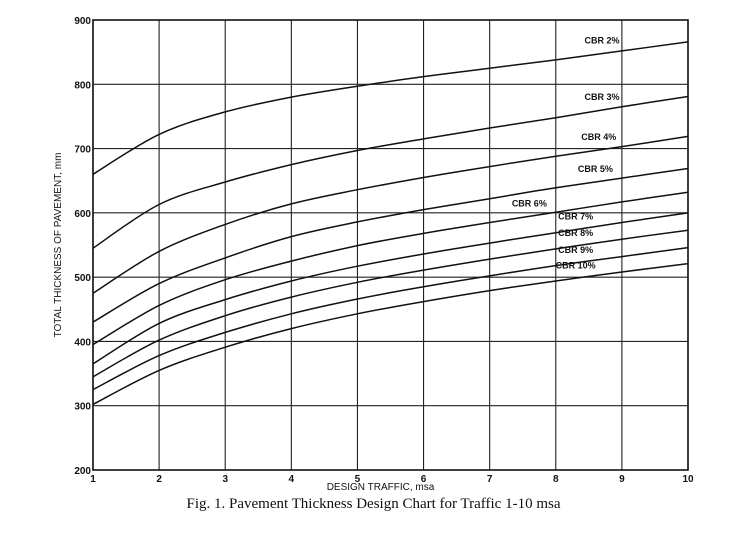  What do you see at coordinates (575, 250) in the screenshot?
I see `series-label-8: CBR 9%` at bounding box center [575, 250].